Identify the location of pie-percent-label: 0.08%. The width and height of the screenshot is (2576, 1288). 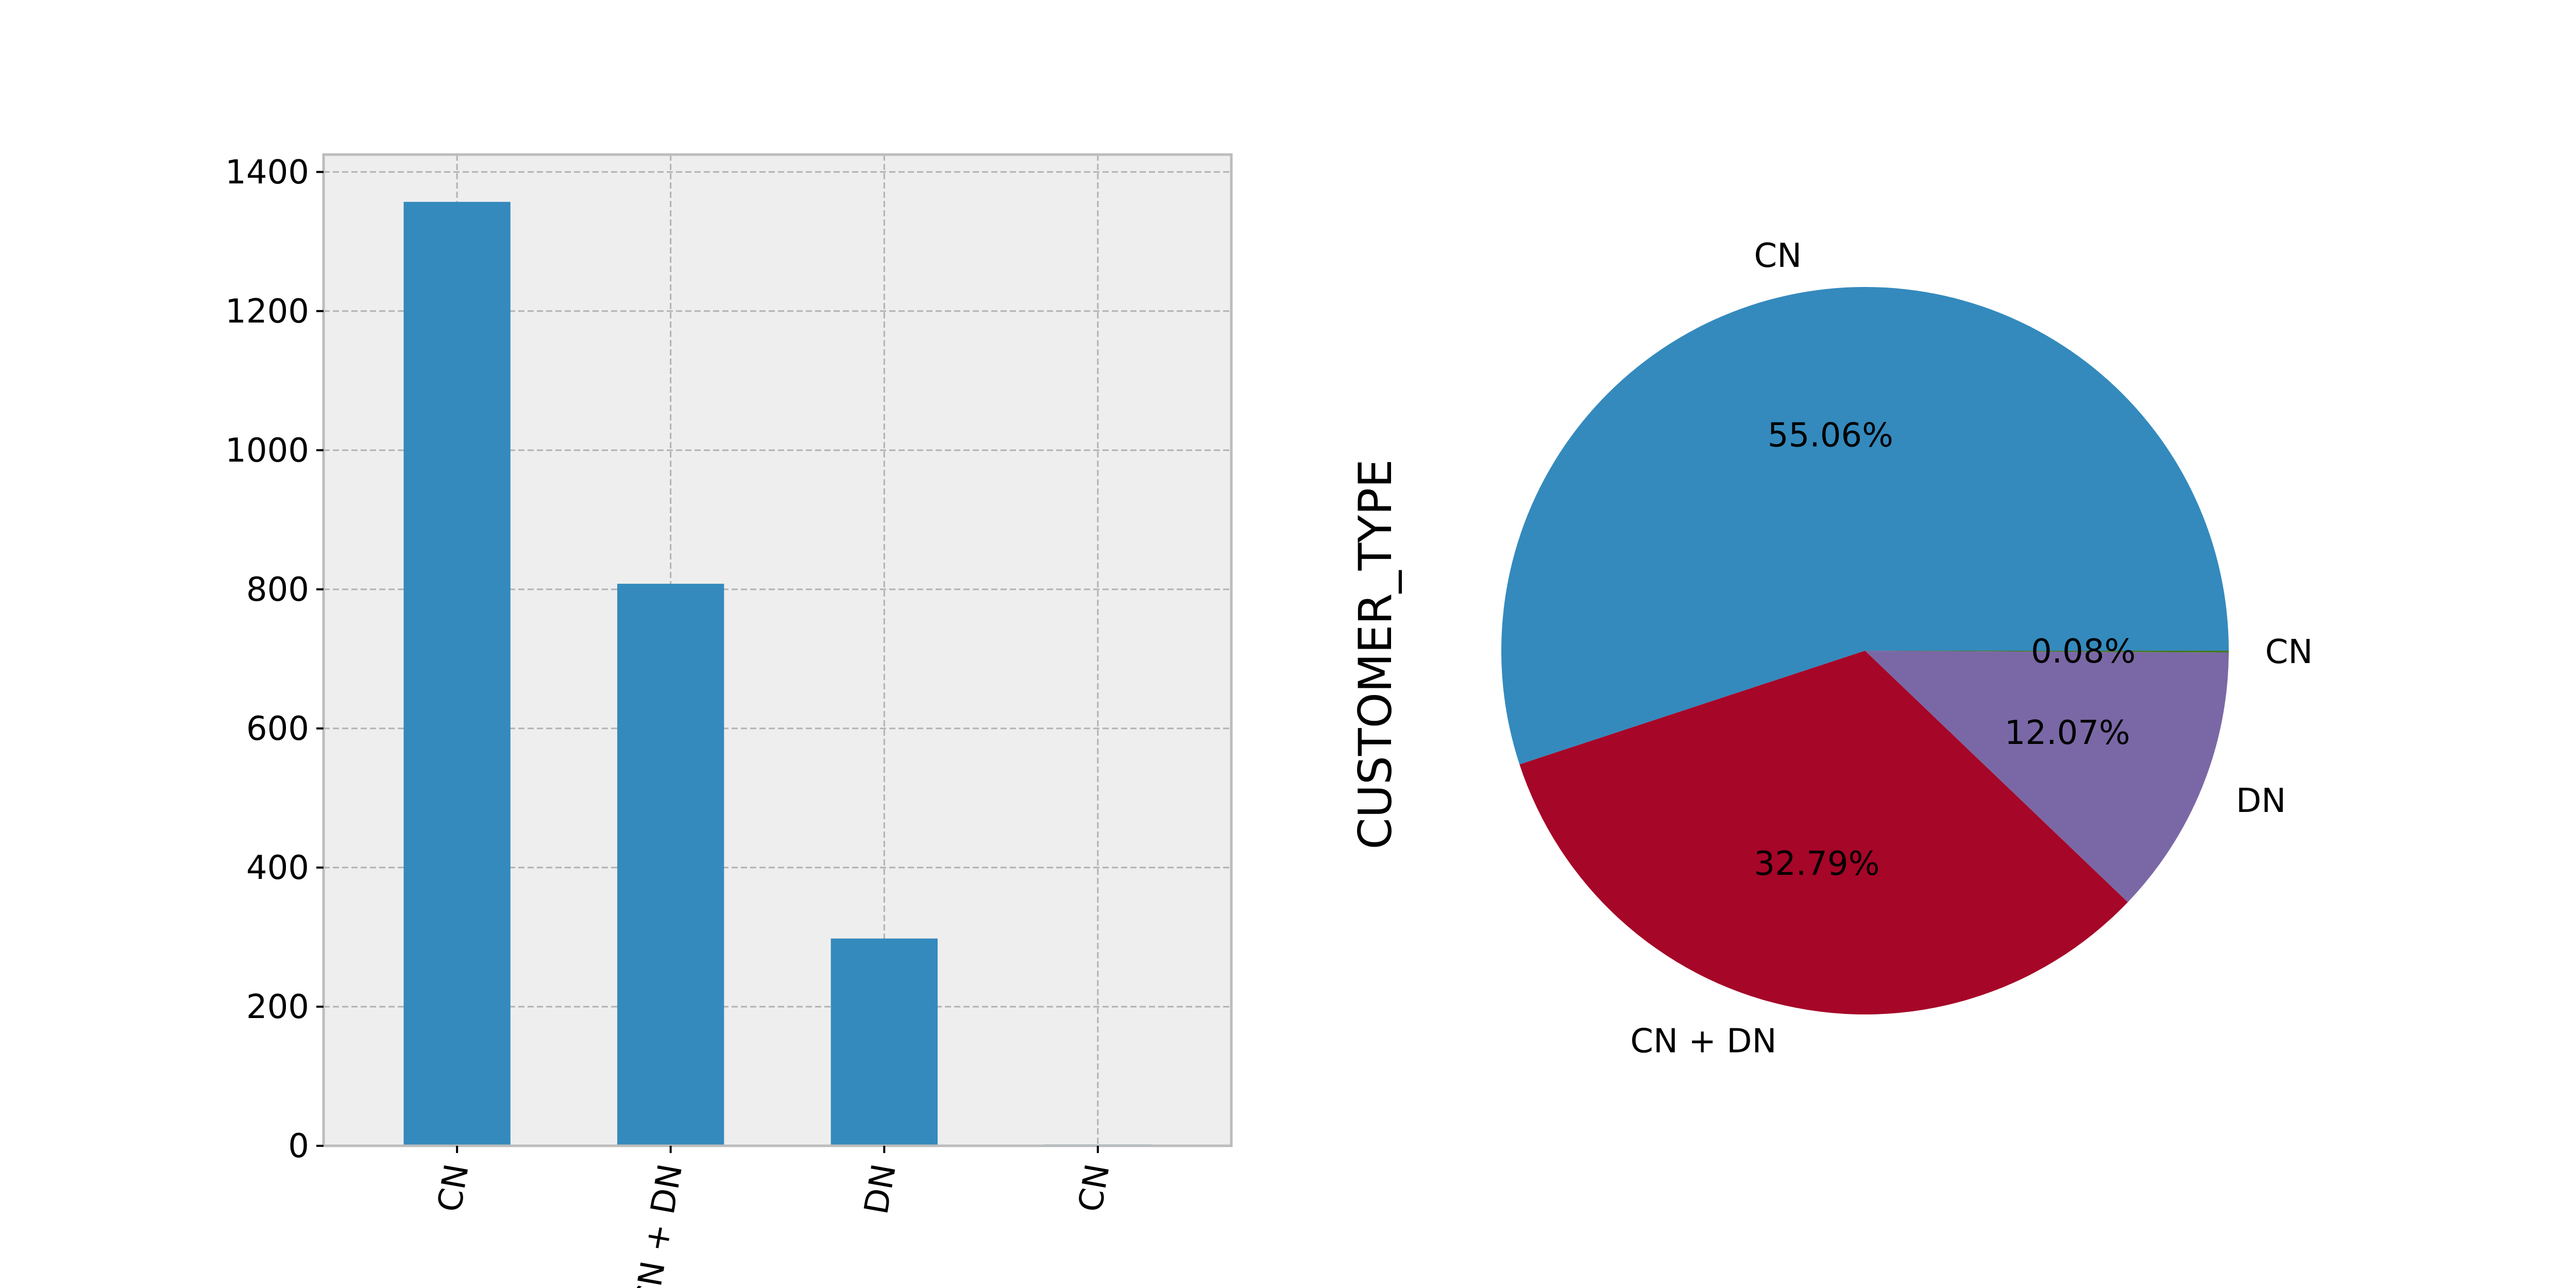
(2083, 652).